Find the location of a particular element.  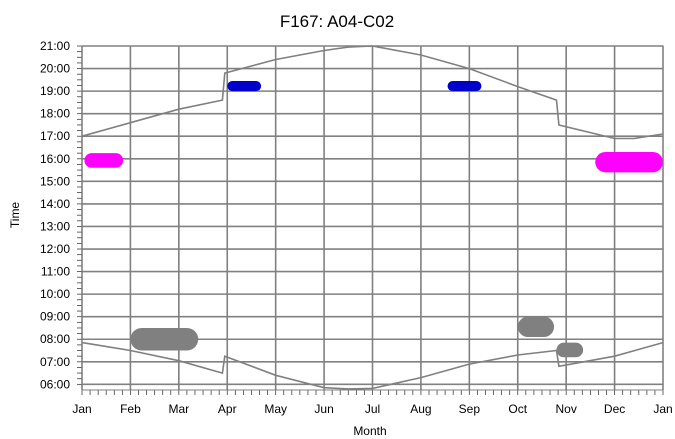

y-tick-label: 11:00 is located at coordinates (55, 272).